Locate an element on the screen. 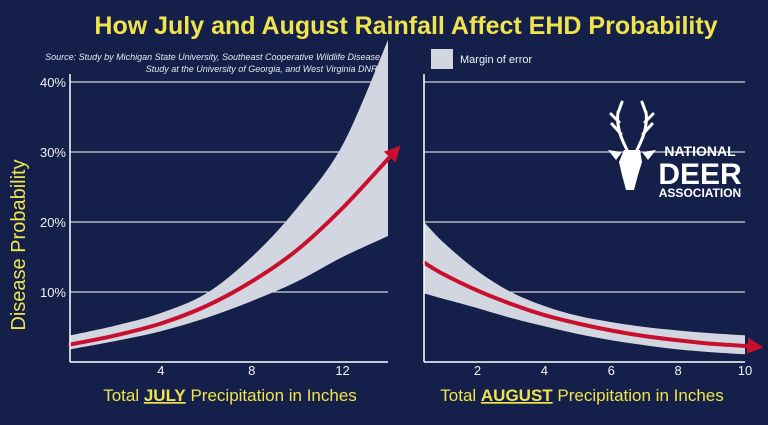 This screenshot has width=768, height=425. logo-line-national: NATIONAL is located at coordinates (700, 151).